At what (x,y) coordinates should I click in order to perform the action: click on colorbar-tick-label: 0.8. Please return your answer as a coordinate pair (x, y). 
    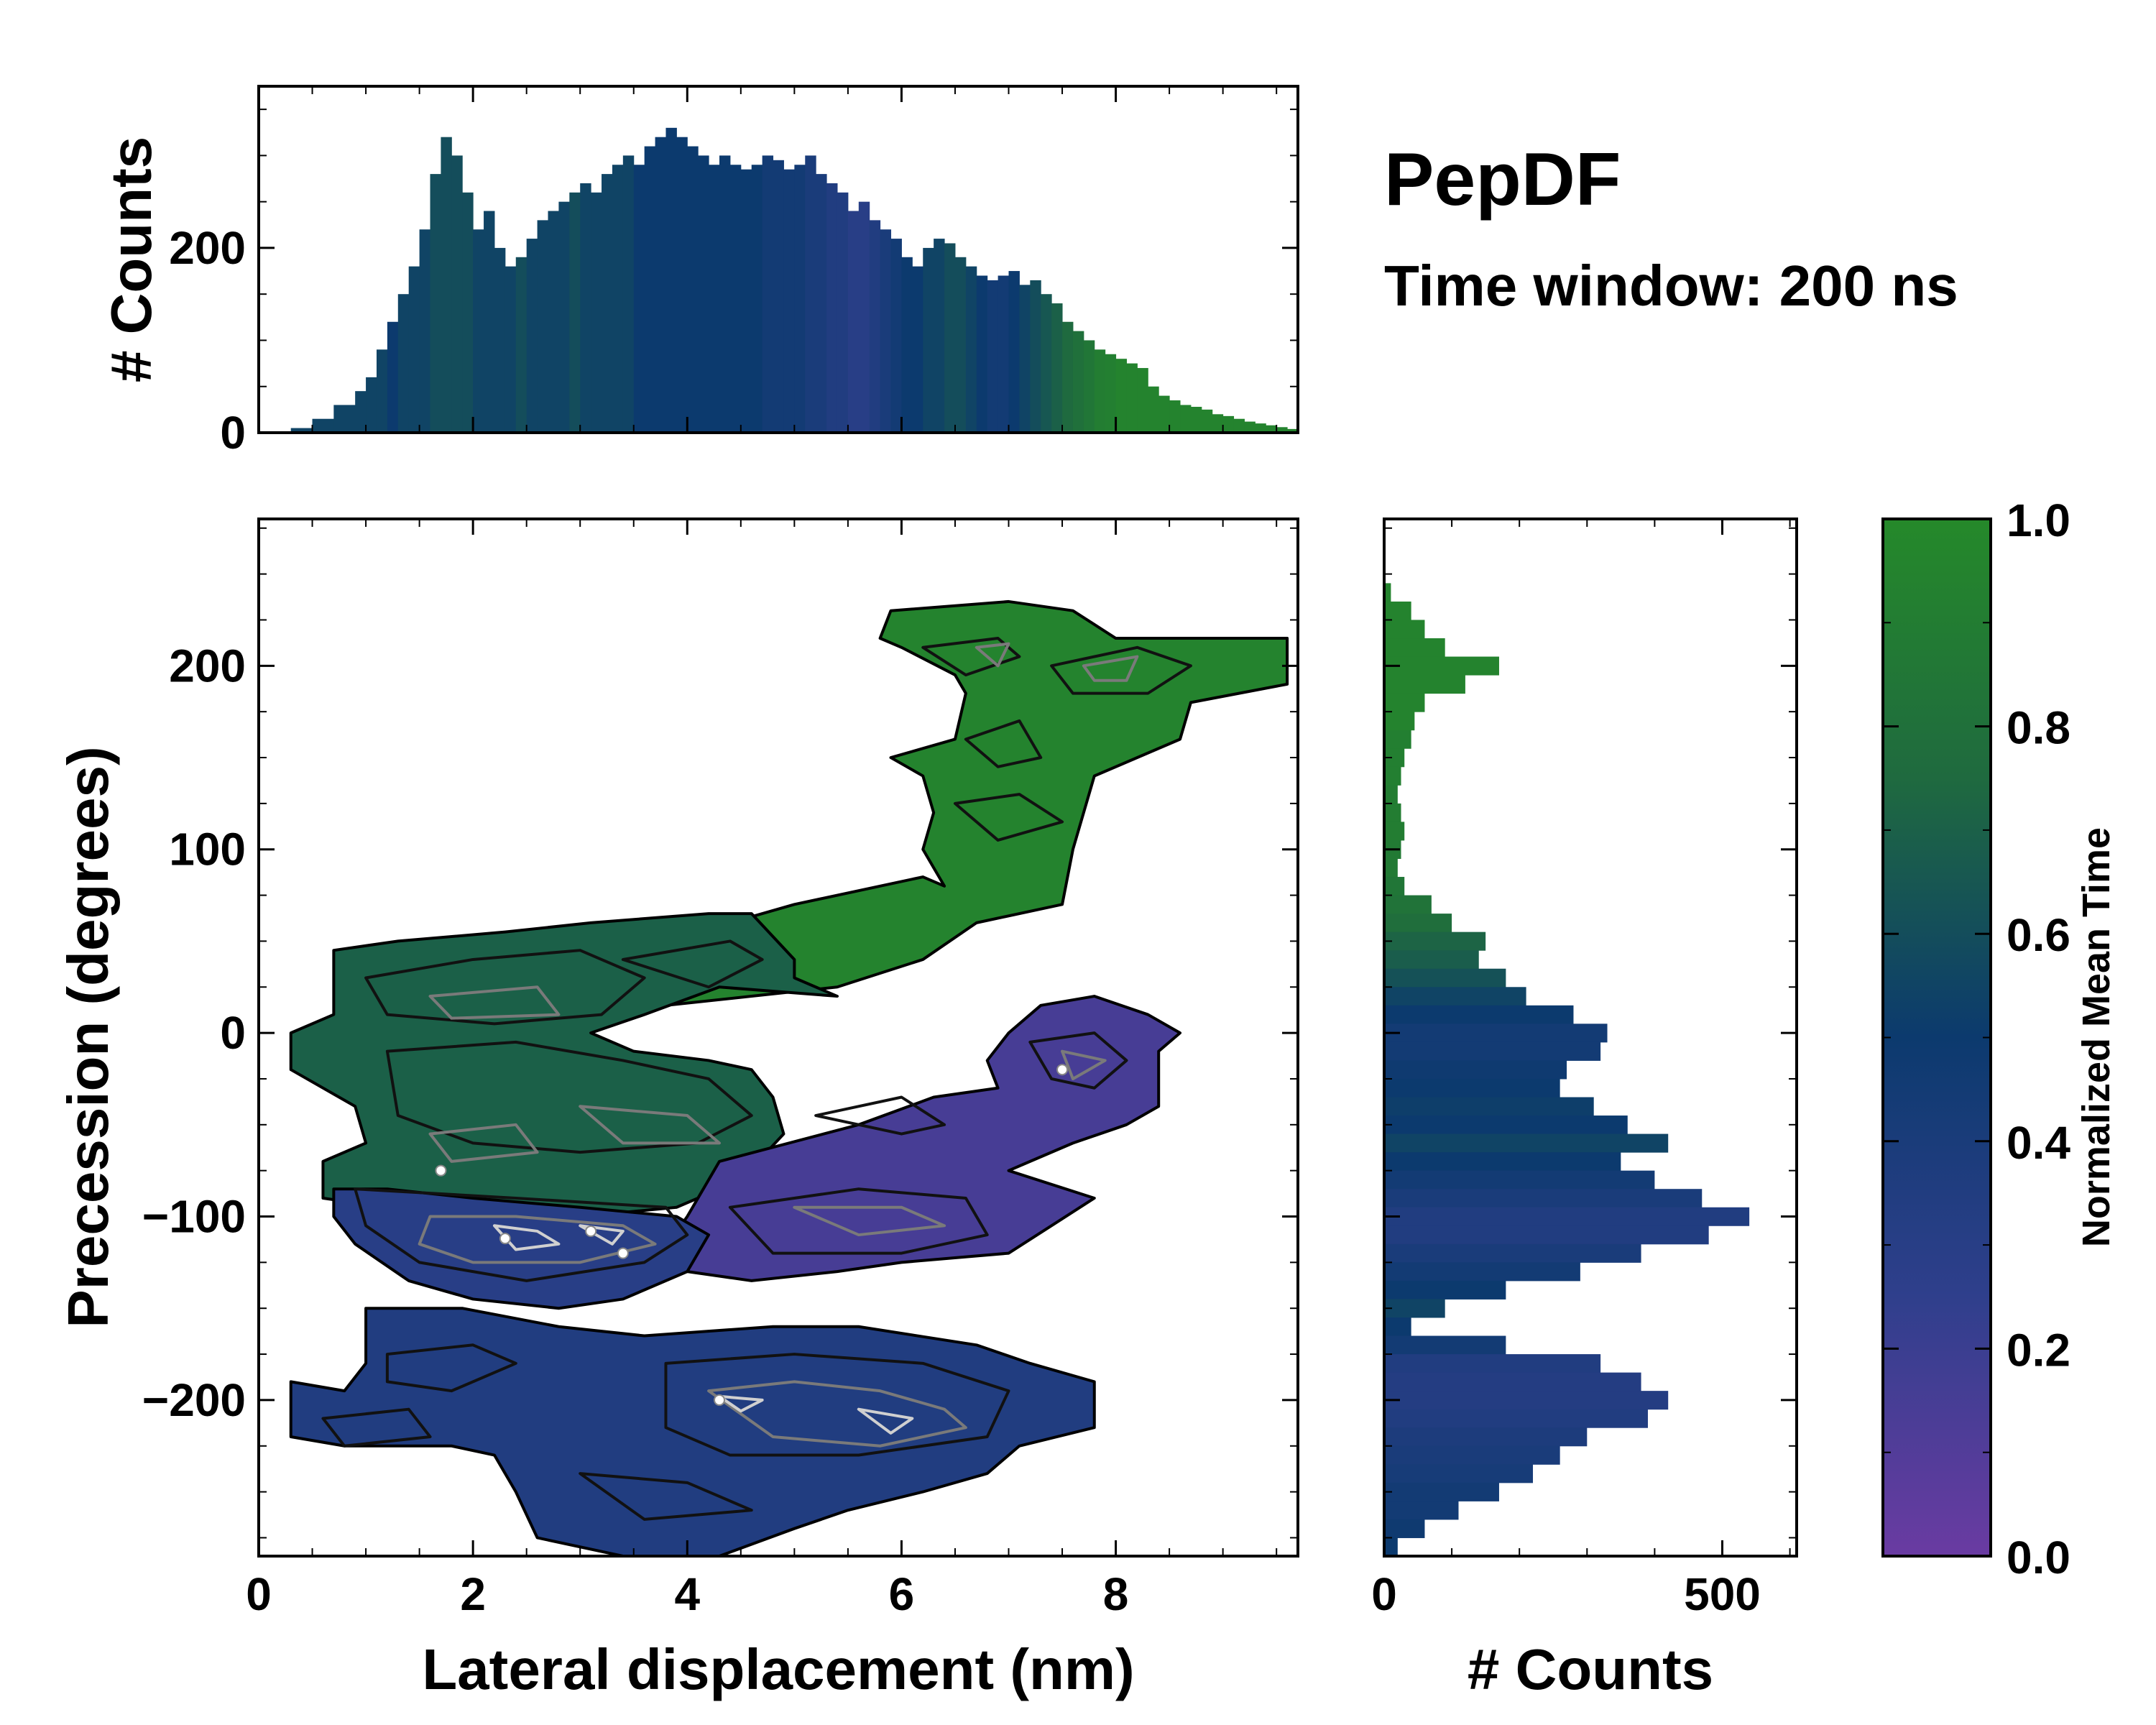
    Looking at the image, I should click on (2038, 728).